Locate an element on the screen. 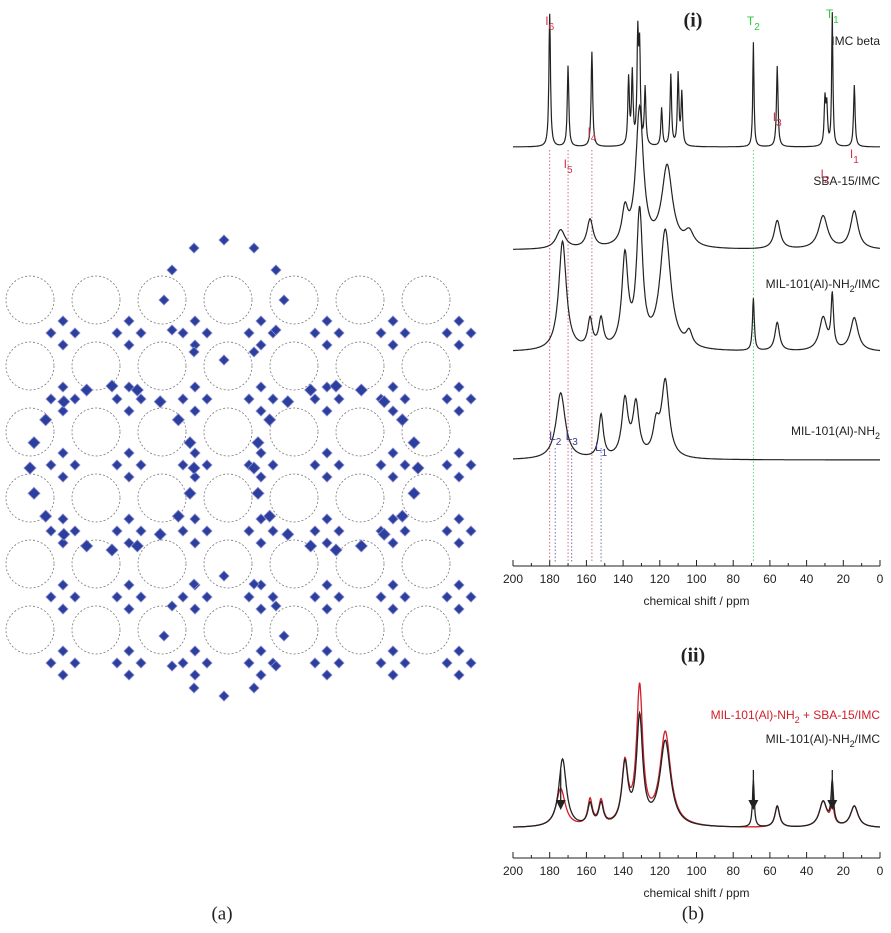 The height and width of the screenshot is (933, 891). x-tick-label: 40 is located at coordinates (807, 871).